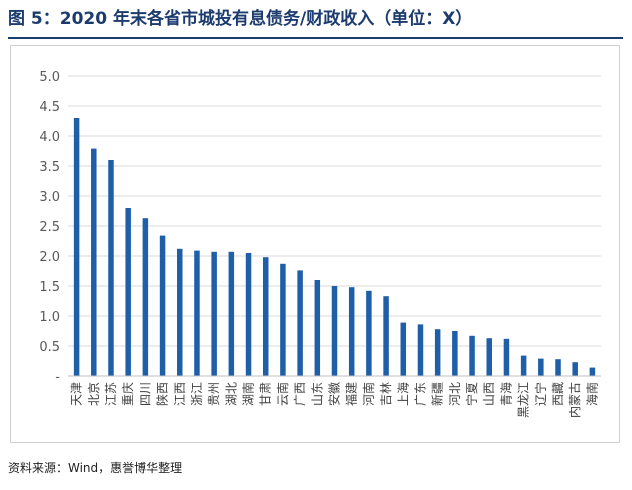  What do you see at coordinates (77, 394) in the screenshot?
I see `x-tick-label: 天津` at bounding box center [77, 394].